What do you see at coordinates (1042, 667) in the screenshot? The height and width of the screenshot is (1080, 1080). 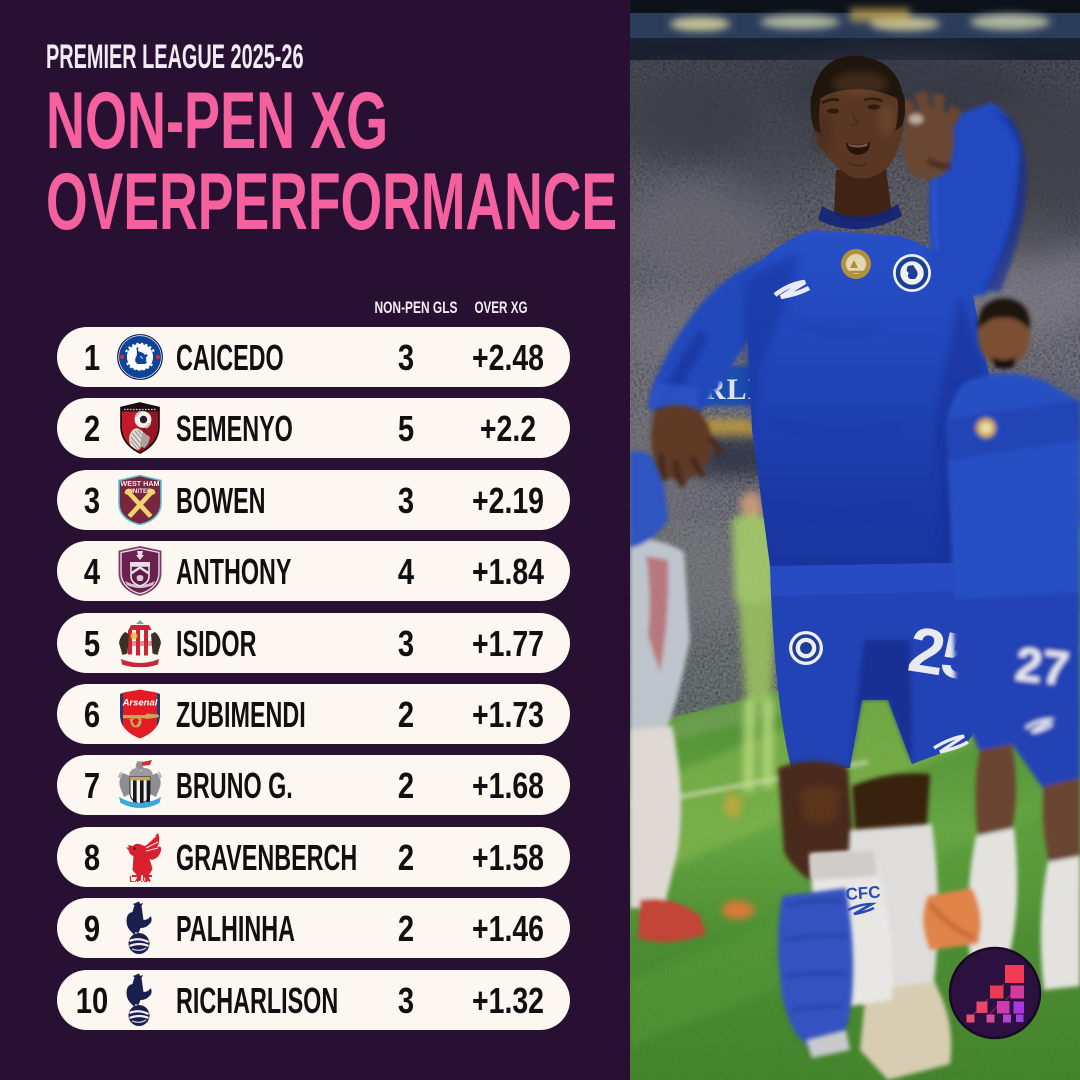 I see `svg-text: 27` at bounding box center [1042, 667].